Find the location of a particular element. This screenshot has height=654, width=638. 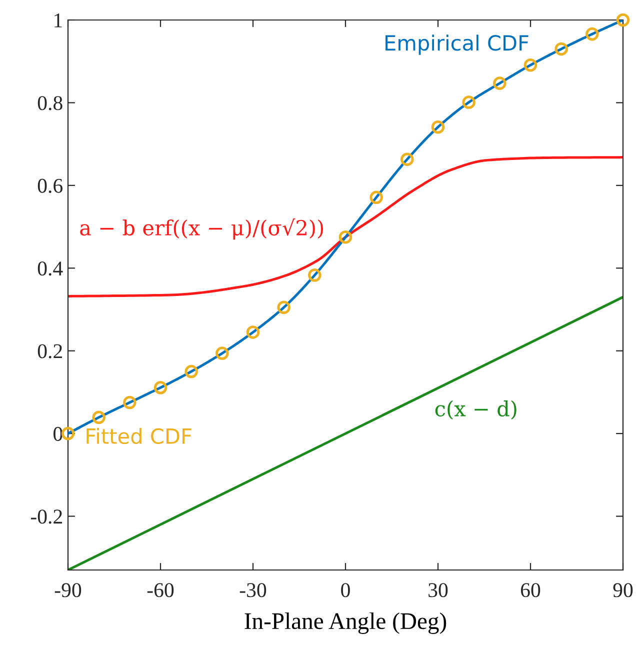

y-tick-label: 0.4 is located at coordinates (50, 268).